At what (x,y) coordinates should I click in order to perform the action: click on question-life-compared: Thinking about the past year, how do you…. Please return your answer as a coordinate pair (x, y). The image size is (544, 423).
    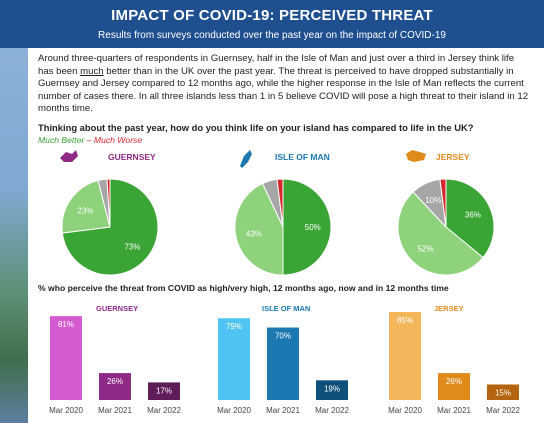
    Looking at the image, I should click on (256, 127).